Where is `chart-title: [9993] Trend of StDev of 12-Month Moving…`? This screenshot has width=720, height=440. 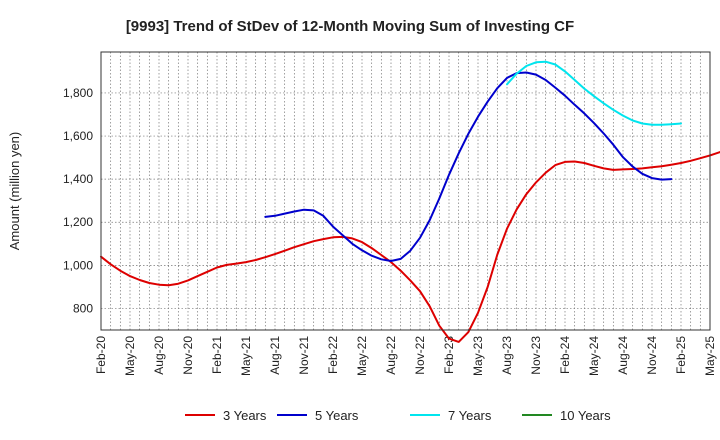
chart-title: [9993] Trend of StDev of 12-Month Moving… is located at coordinates (350, 26).